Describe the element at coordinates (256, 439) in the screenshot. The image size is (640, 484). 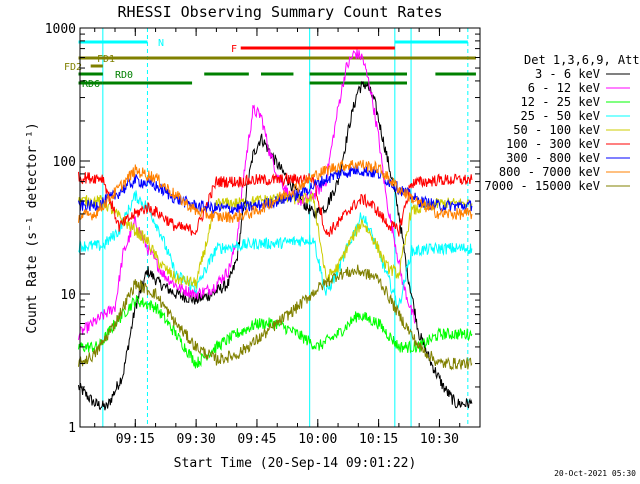
I see `x-tick-label-2: 09:45` at that location.